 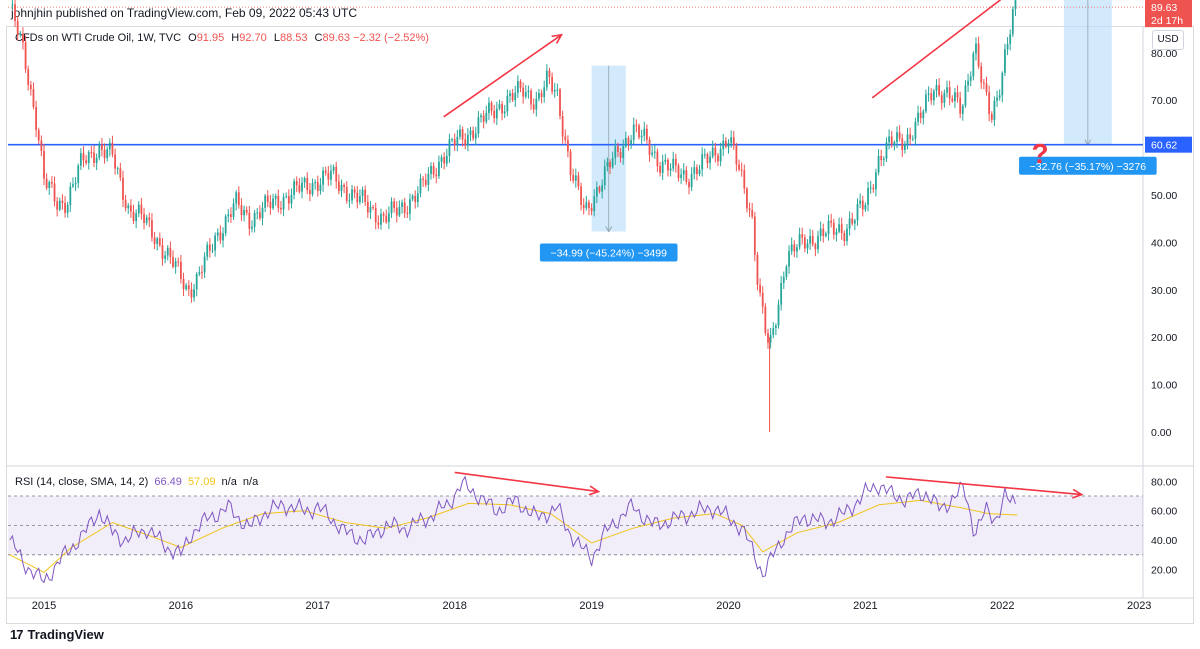 I want to click on price-tick-label: 40.00, so click(x=1164, y=243).